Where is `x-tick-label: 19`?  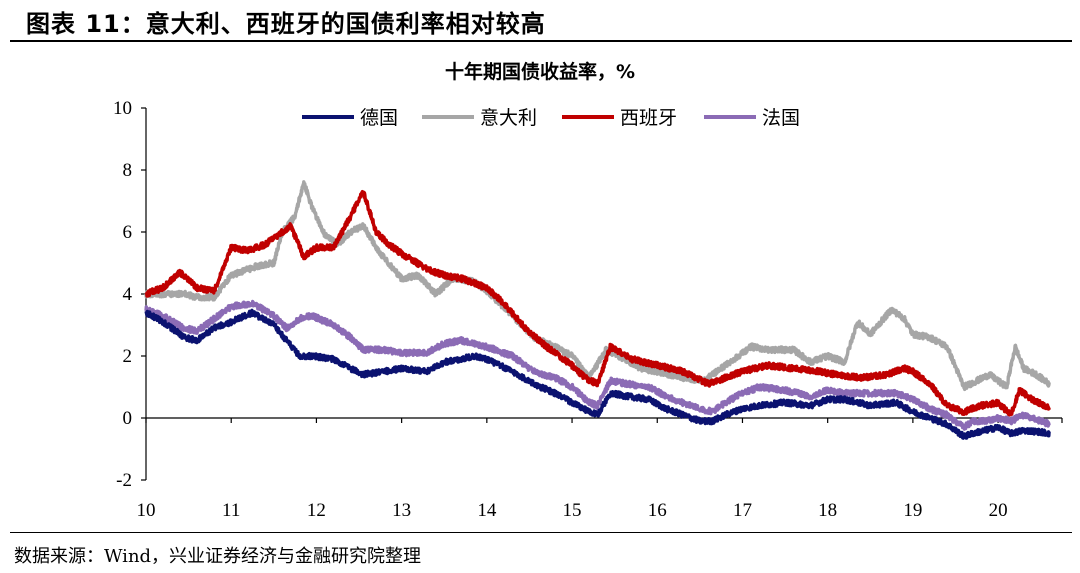 x-tick-label: 19 is located at coordinates (912, 510).